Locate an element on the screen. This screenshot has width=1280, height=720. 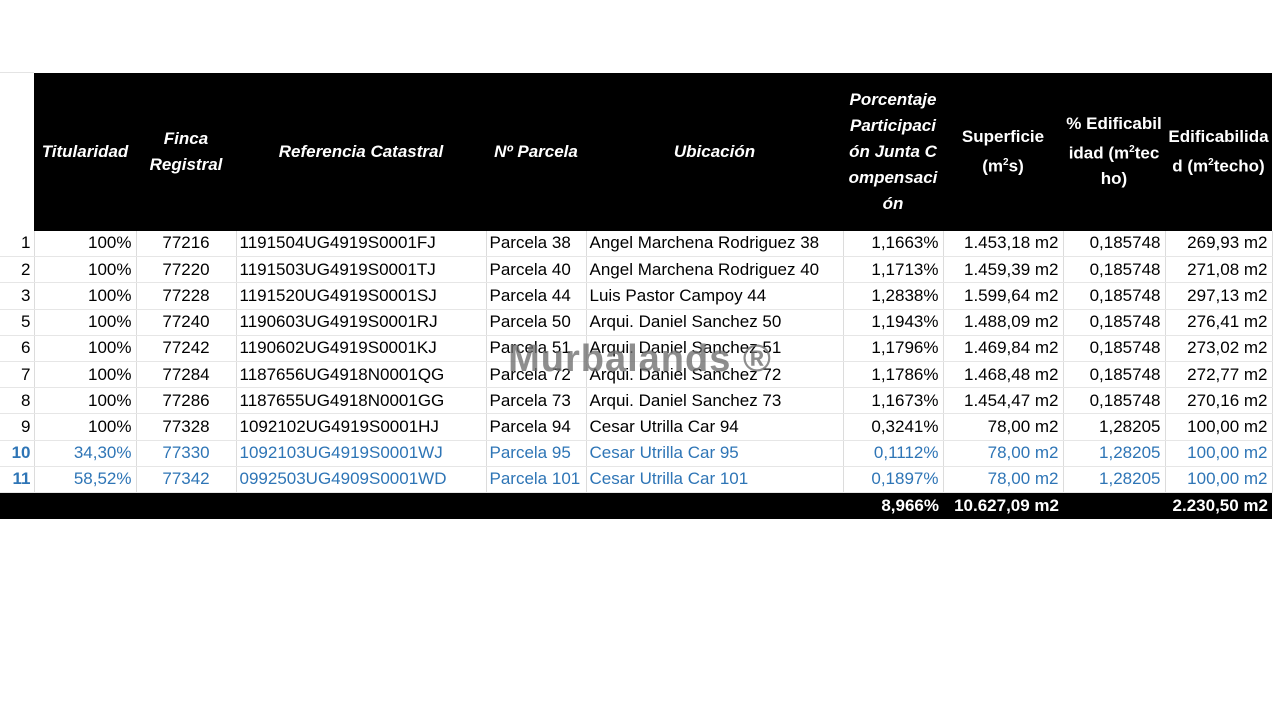
row-number: 10 is located at coordinates (17, 453).